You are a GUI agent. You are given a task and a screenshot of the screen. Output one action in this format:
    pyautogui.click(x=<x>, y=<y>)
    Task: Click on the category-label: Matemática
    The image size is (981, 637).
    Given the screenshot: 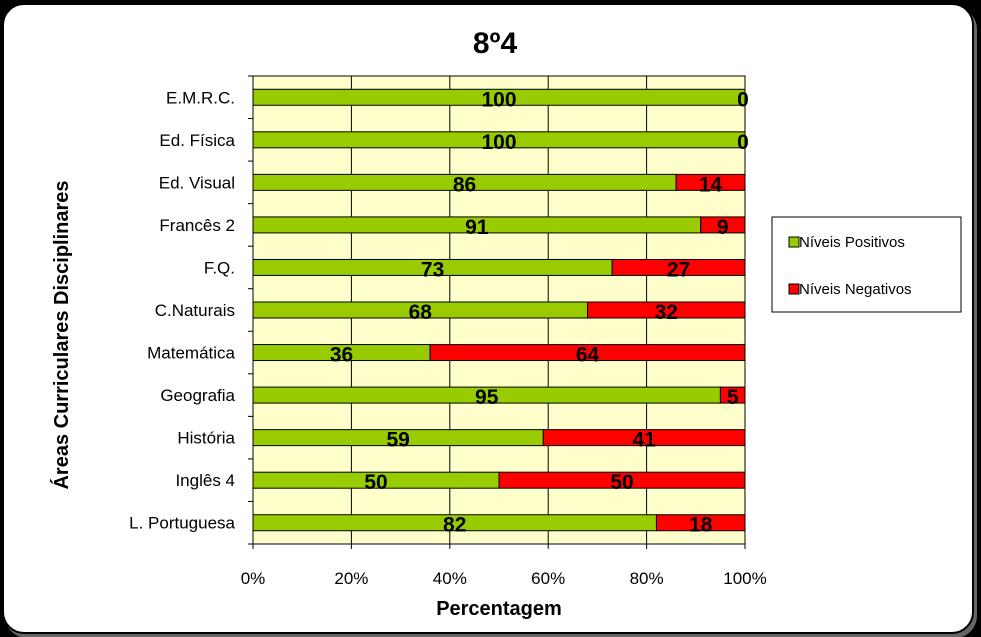 What is the action you would take?
    pyautogui.click(x=191, y=353)
    